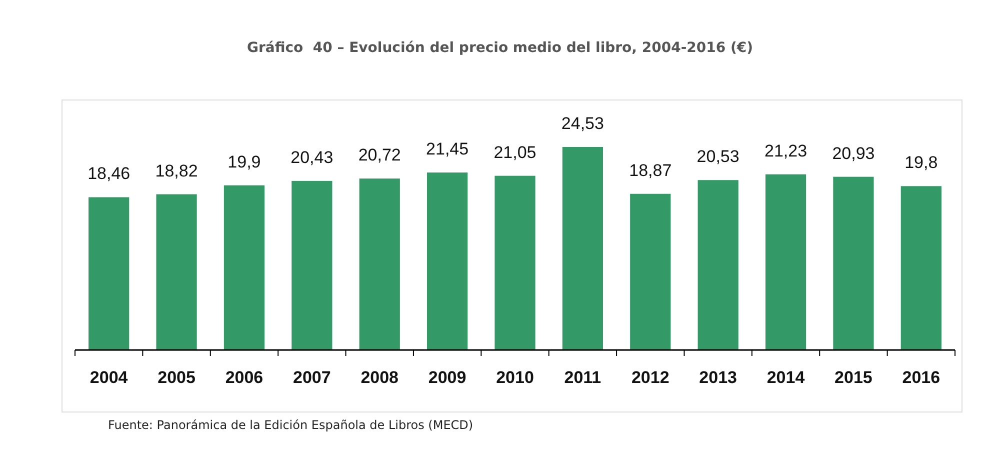  What do you see at coordinates (176, 170) in the screenshot?
I see `data-label: 18,82` at bounding box center [176, 170].